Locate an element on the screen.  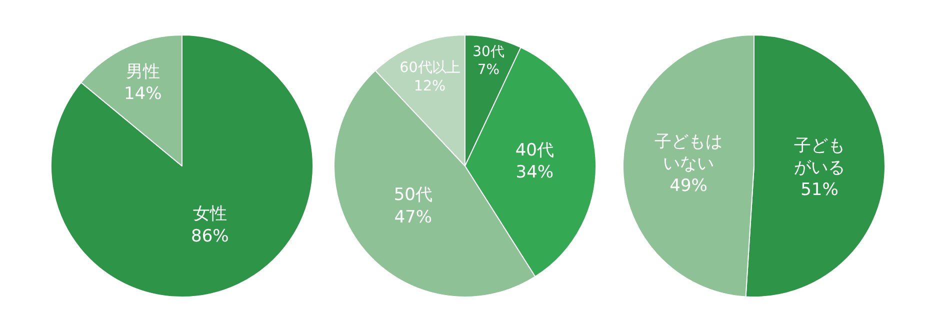
slice-label: 30代 is located at coordinates (488, 52).